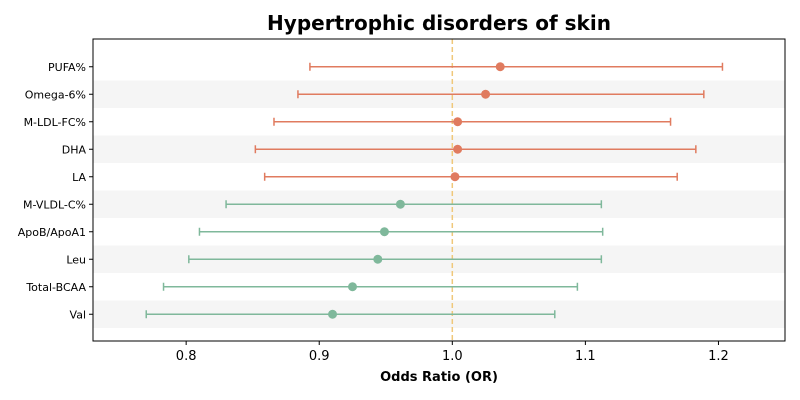 This screenshot has width=800, height=400. I want to click on y-tick-label: Val, so click(78, 314).